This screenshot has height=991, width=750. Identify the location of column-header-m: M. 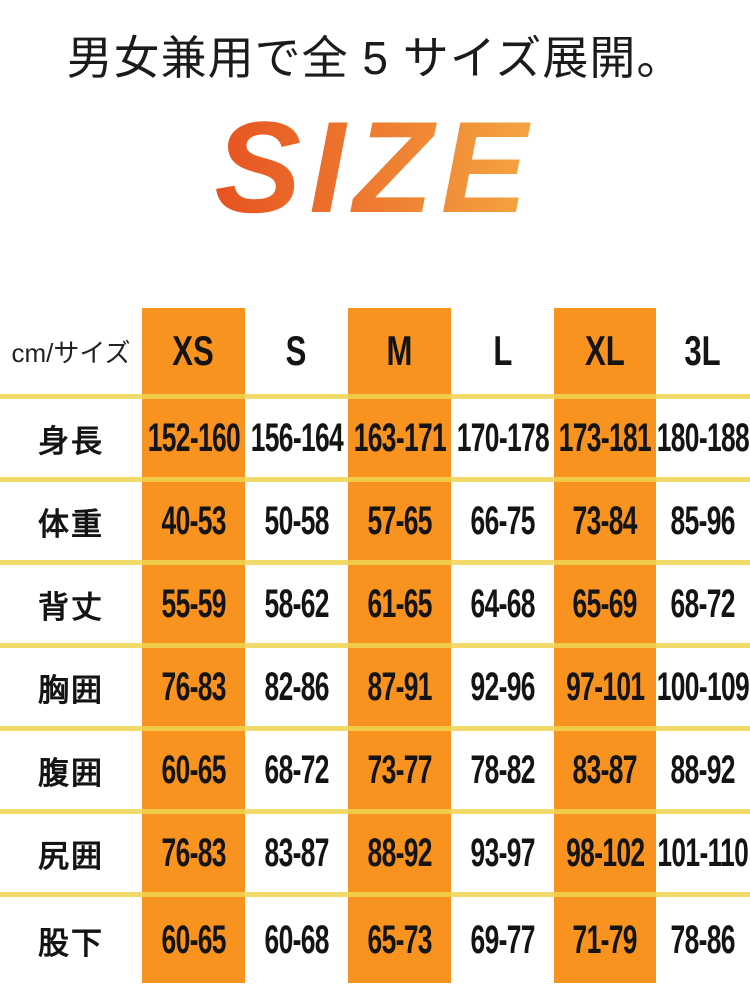
(399, 353).